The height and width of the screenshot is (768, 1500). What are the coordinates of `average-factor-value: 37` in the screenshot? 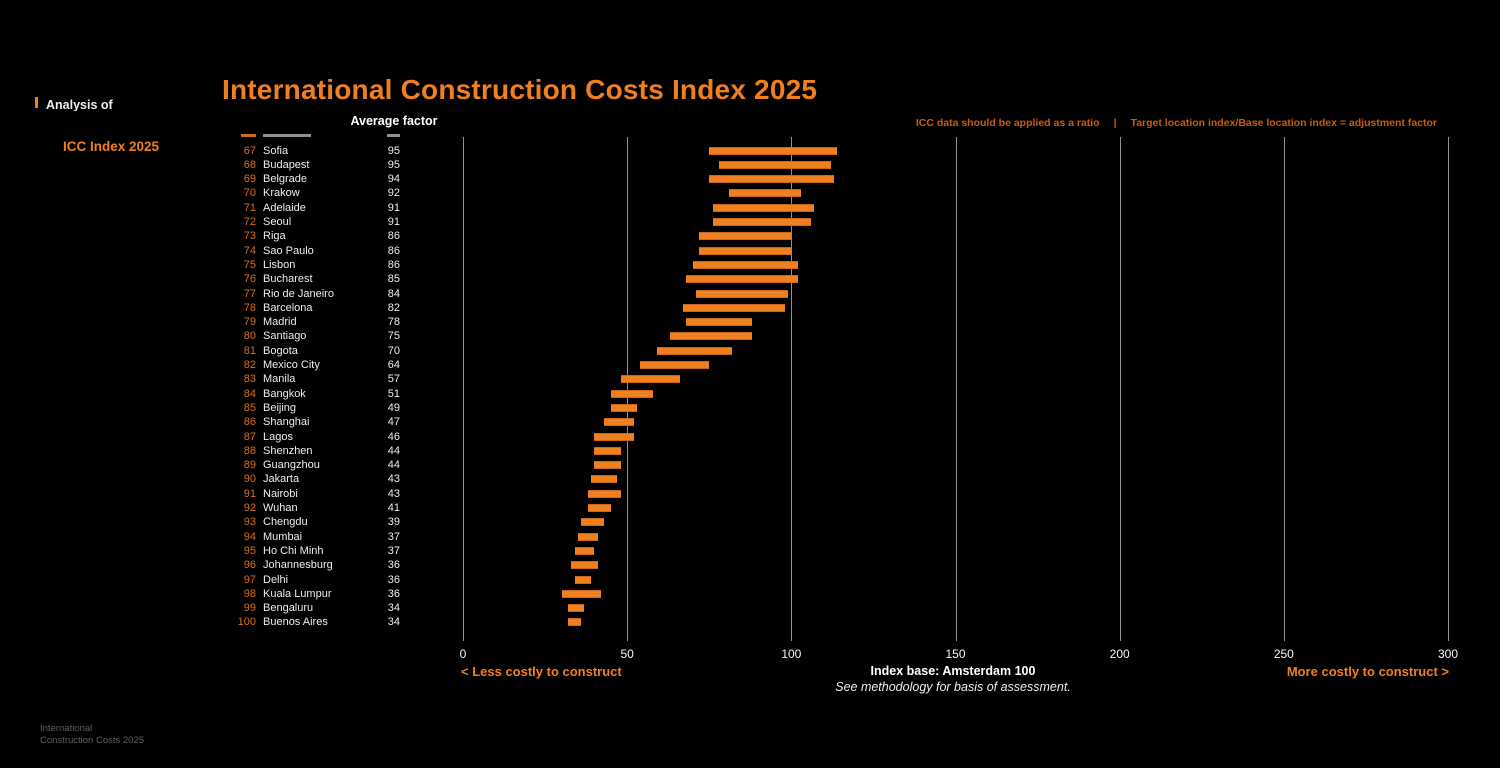 It's located at (393, 536).